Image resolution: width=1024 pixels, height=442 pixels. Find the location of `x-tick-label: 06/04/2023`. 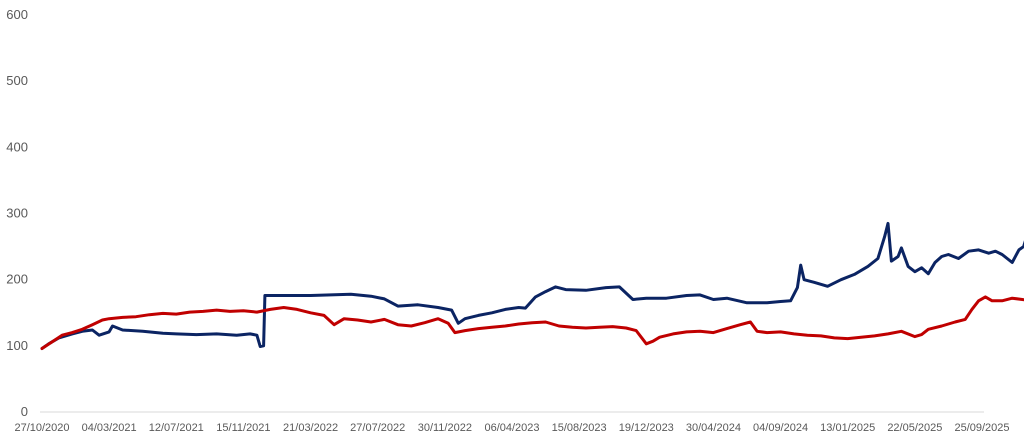

x-tick-label: 06/04/2023 is located at coordinates (511, 428).